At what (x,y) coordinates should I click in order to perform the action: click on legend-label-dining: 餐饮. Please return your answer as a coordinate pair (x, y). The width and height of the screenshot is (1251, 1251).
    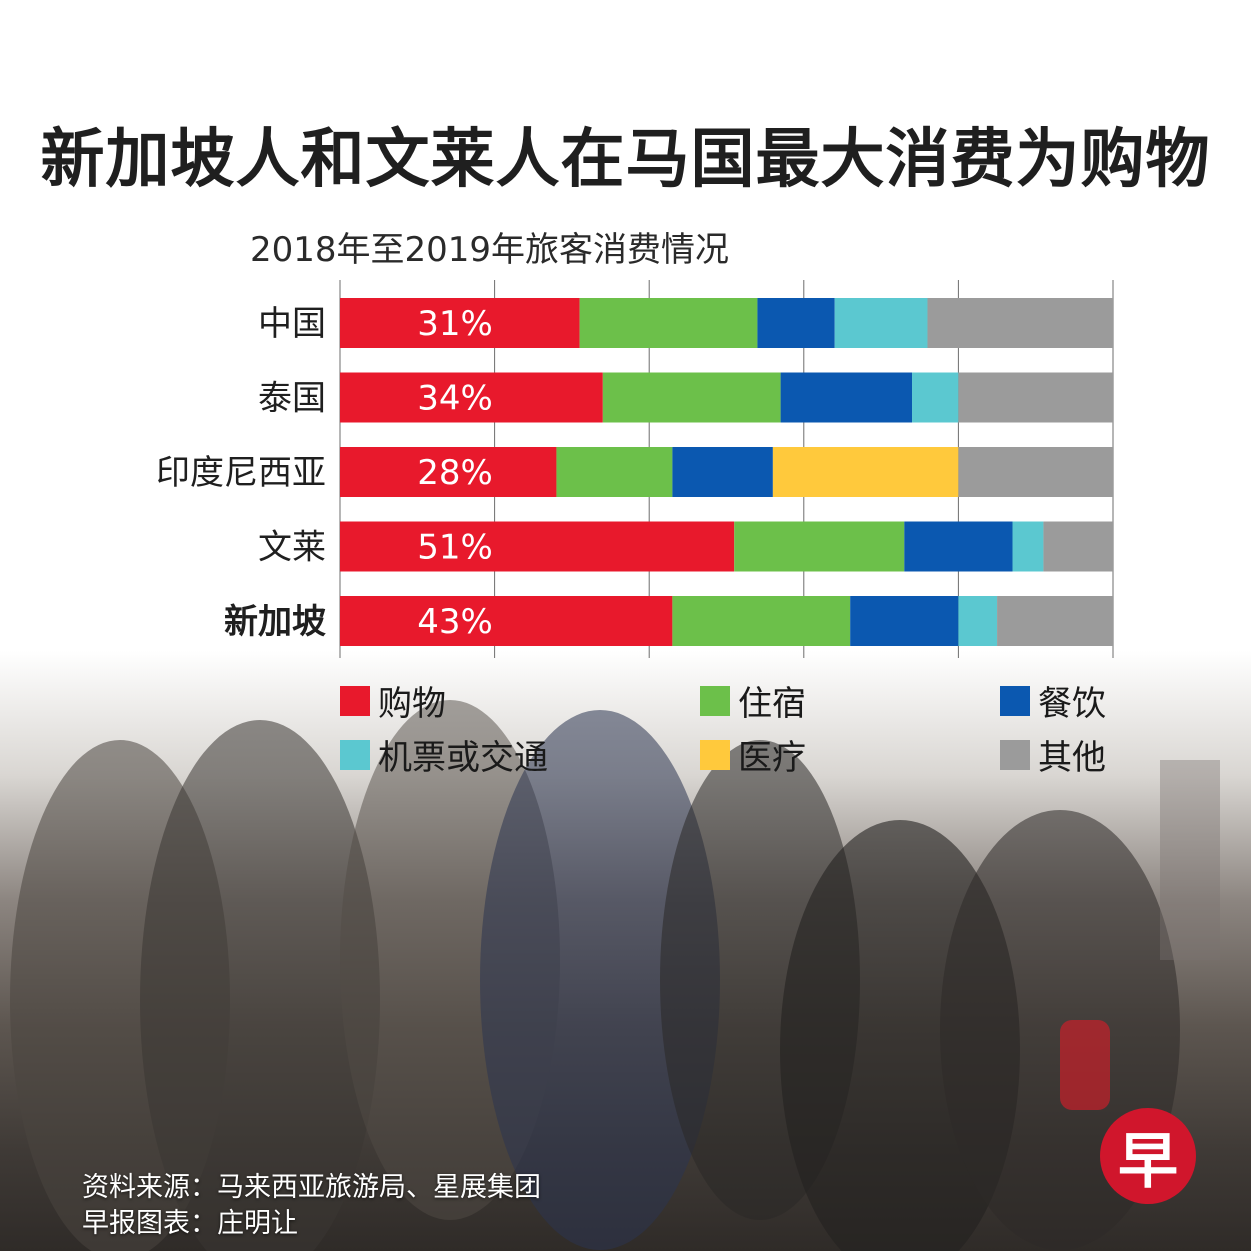
    Looking at the image, I should click on (1072, 704).